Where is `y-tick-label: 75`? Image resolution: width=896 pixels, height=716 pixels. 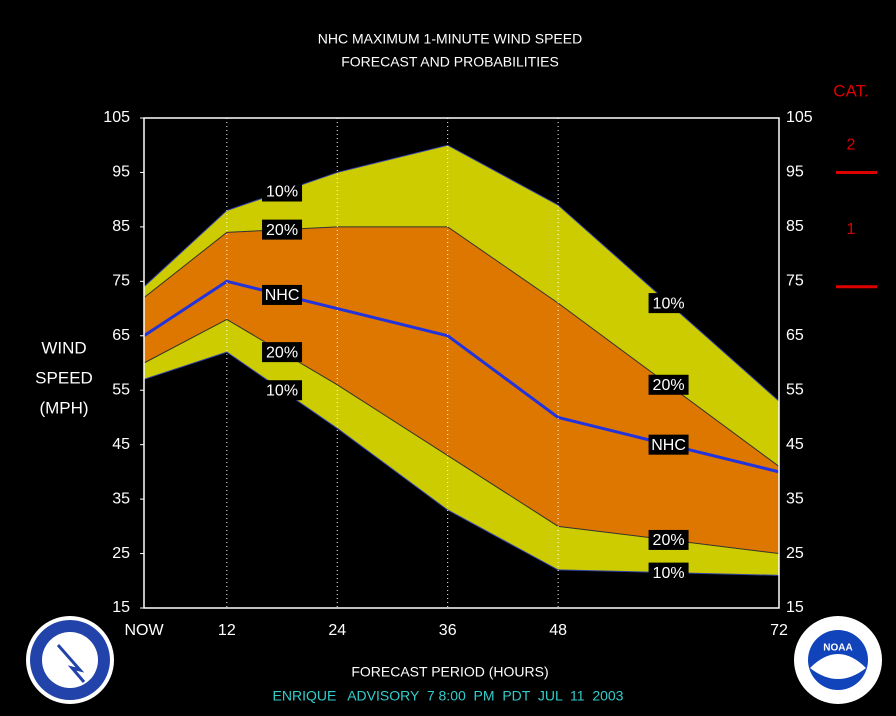
y-tick-label: 75 is located at coordinates (121, 281).